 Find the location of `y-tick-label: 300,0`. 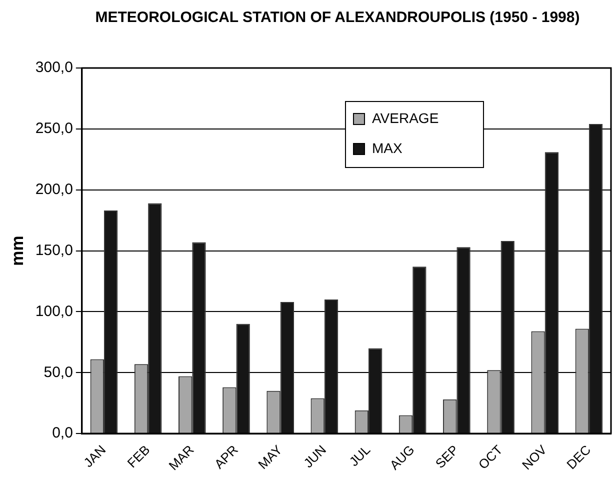

y-tick-label: 300,0 is located at coordinates (54, 67).